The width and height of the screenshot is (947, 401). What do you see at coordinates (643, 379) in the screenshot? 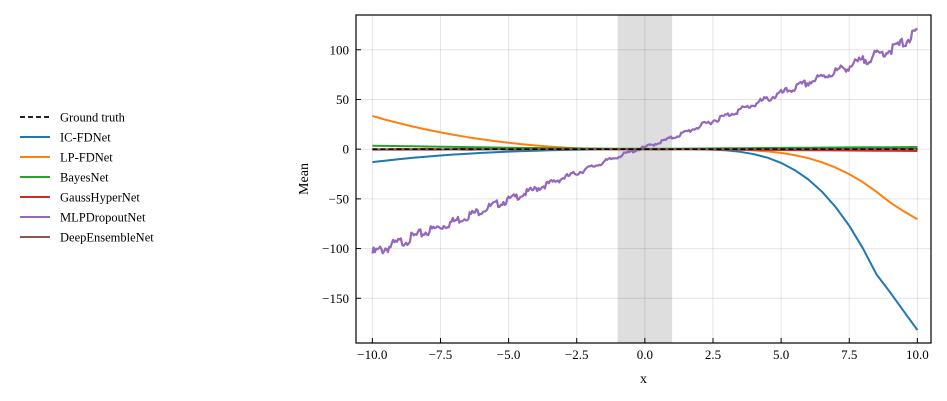
I see `x-axis-label: x` at bounding box center [643, 379].